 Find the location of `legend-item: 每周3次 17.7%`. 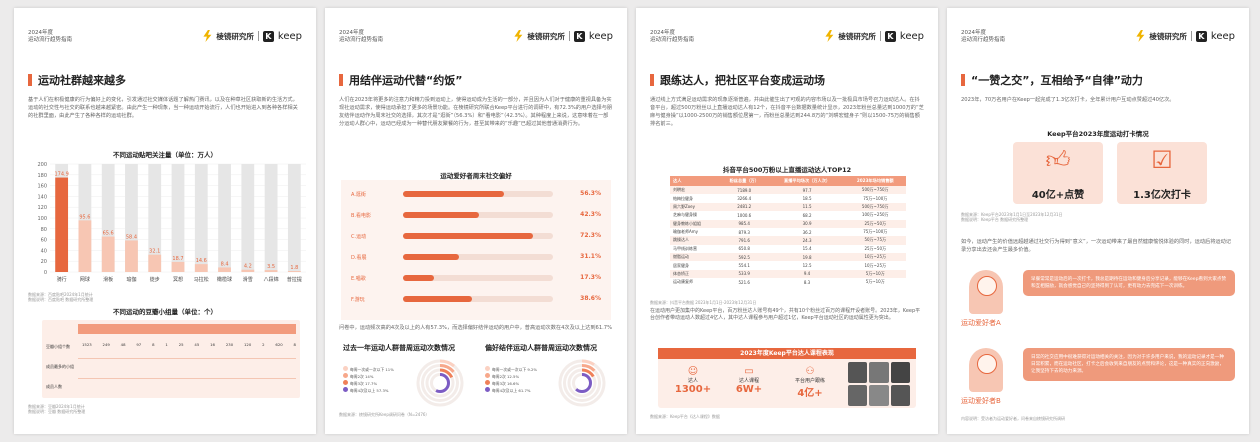

legend-item: 每周3次 17.7% is located at coordinates (368, 383).